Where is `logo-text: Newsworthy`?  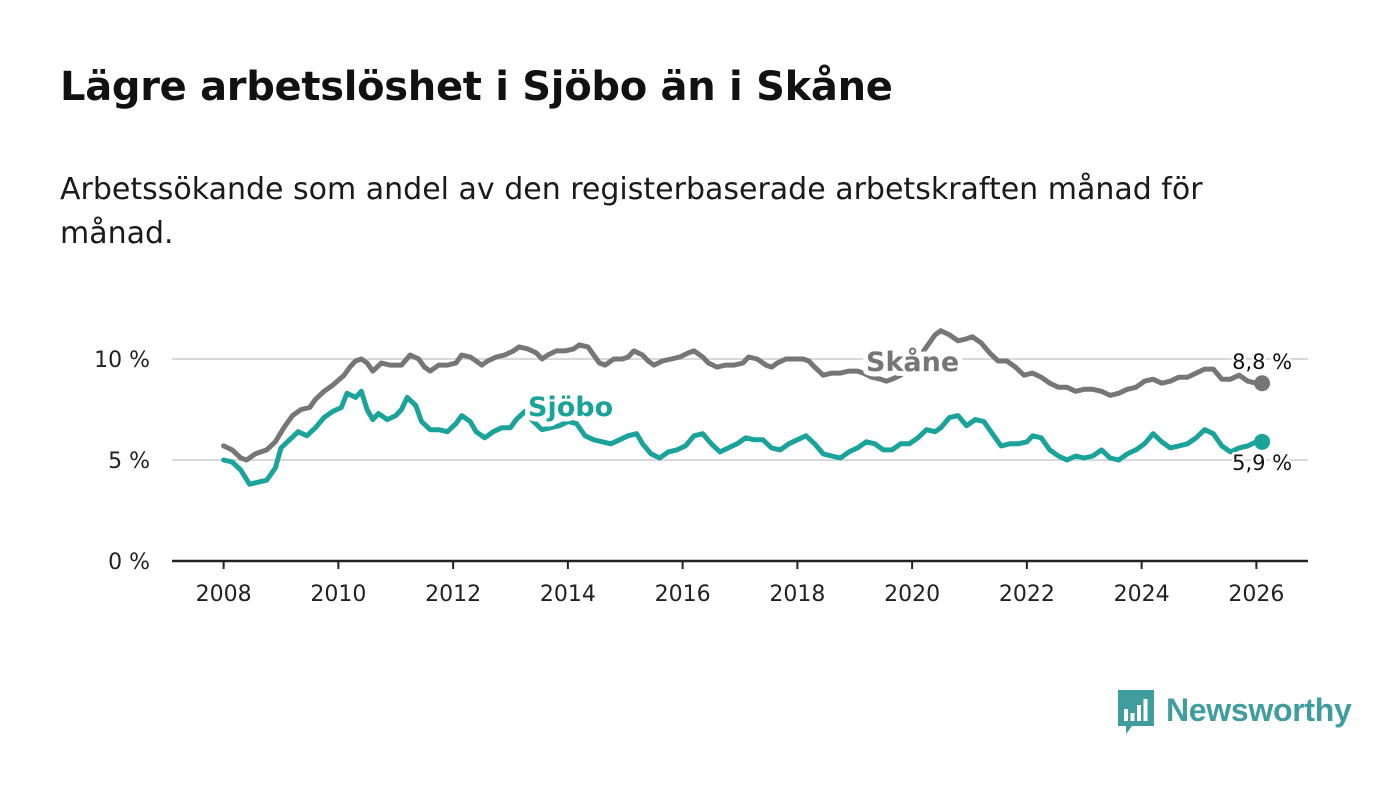 logo-text: Newsworthy is located at coordinates (1259, 710).